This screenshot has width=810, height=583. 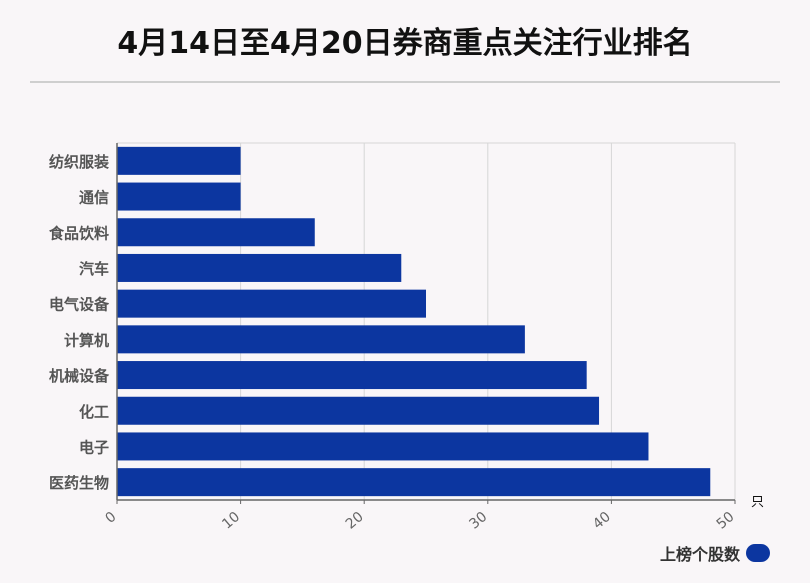 What do you see at coordinates (231, 521) in the screenshot?
I see `x-tick-label-10: 10` at bounding box center [231, 521].